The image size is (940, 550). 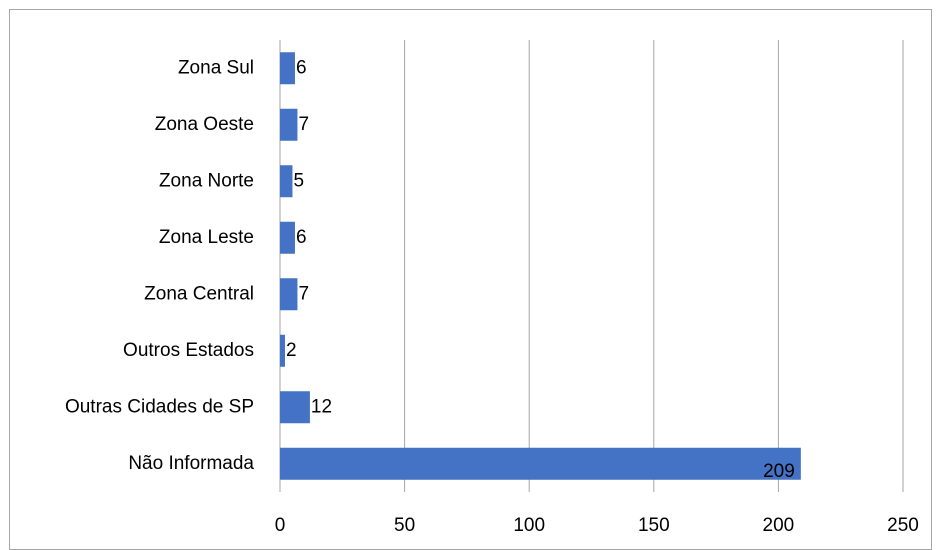 I want to click on y-tick-label: Outros Estados, so click(x=188, y=350).